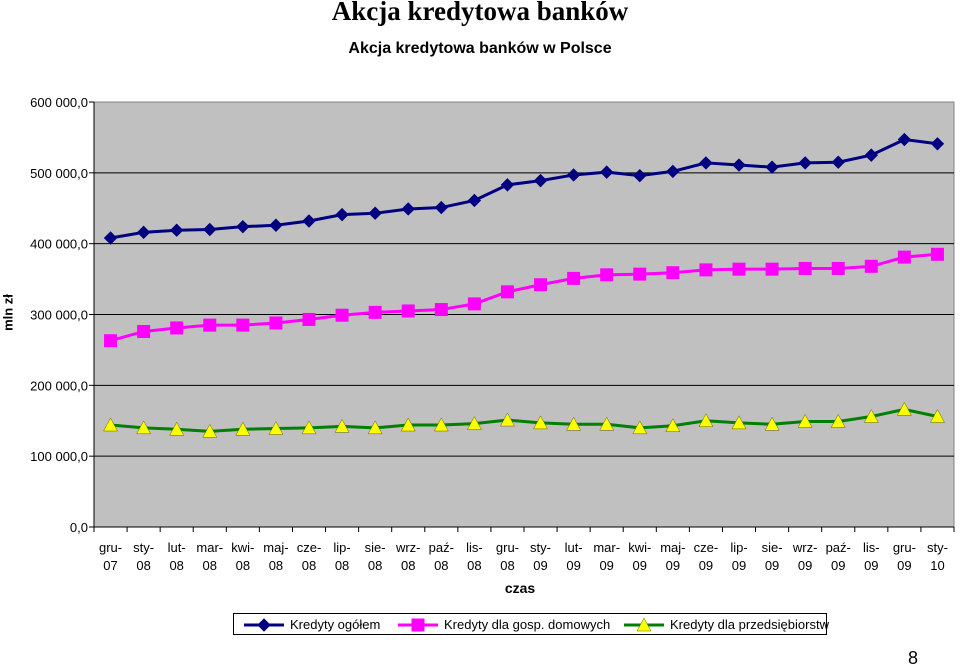  I want to click on x-tick-label: gru-07, so click(110, 556).